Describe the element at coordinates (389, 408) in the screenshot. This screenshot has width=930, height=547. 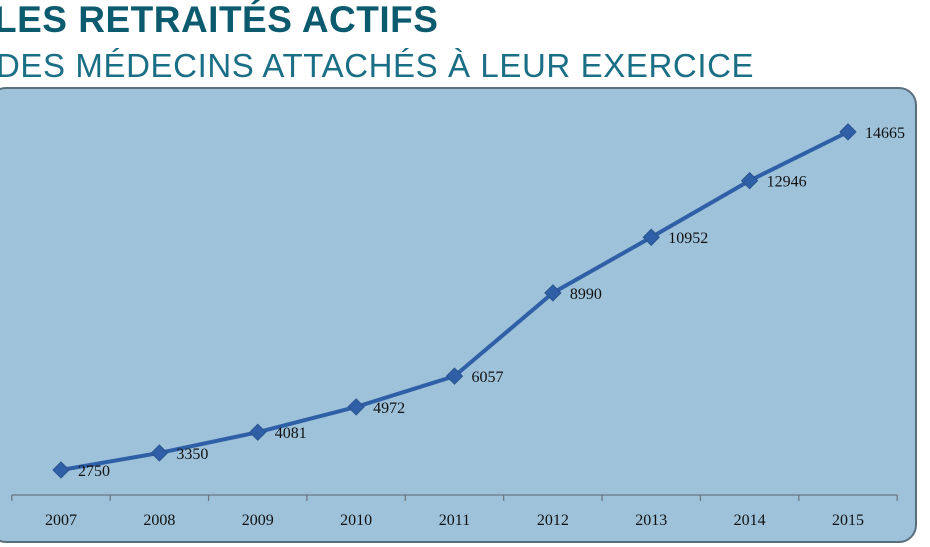
I see `data-label: 4972` at that location.